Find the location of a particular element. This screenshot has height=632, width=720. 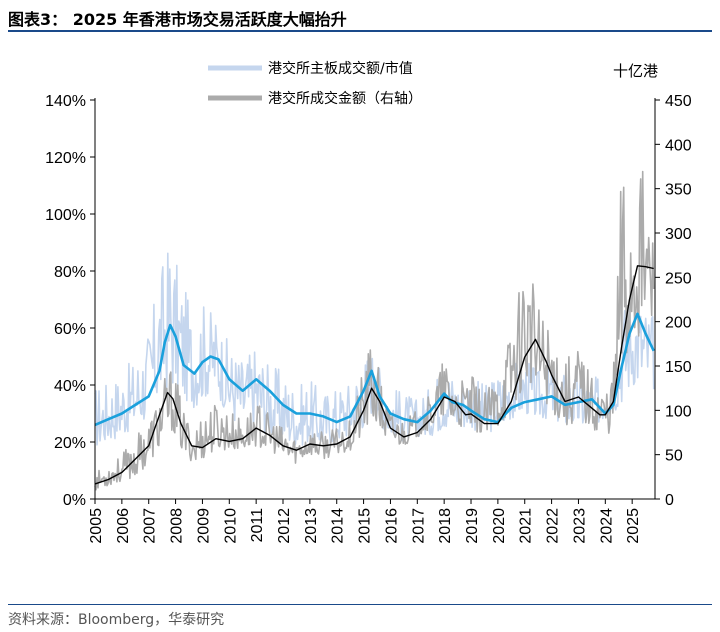

right-tick-label: 400 is located at coordinates (678, 145).